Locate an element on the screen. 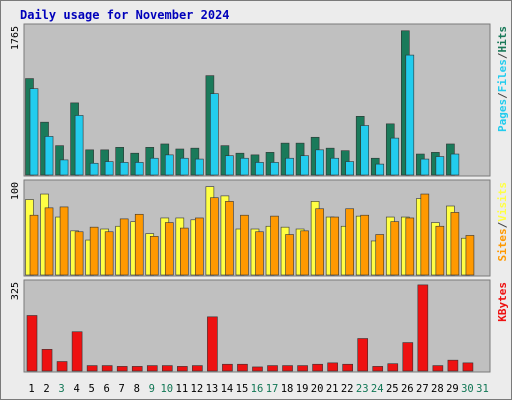 The height and width of the screenshot is (400, 512). x-tick-label: 3 is located at coordinates (61, 389).